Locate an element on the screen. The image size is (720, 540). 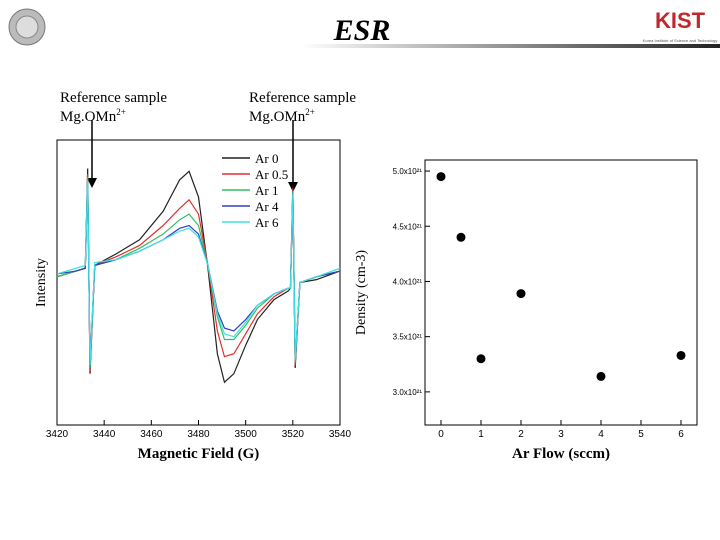
x-tick-label: 3540 is located at coordinates (340, 434).